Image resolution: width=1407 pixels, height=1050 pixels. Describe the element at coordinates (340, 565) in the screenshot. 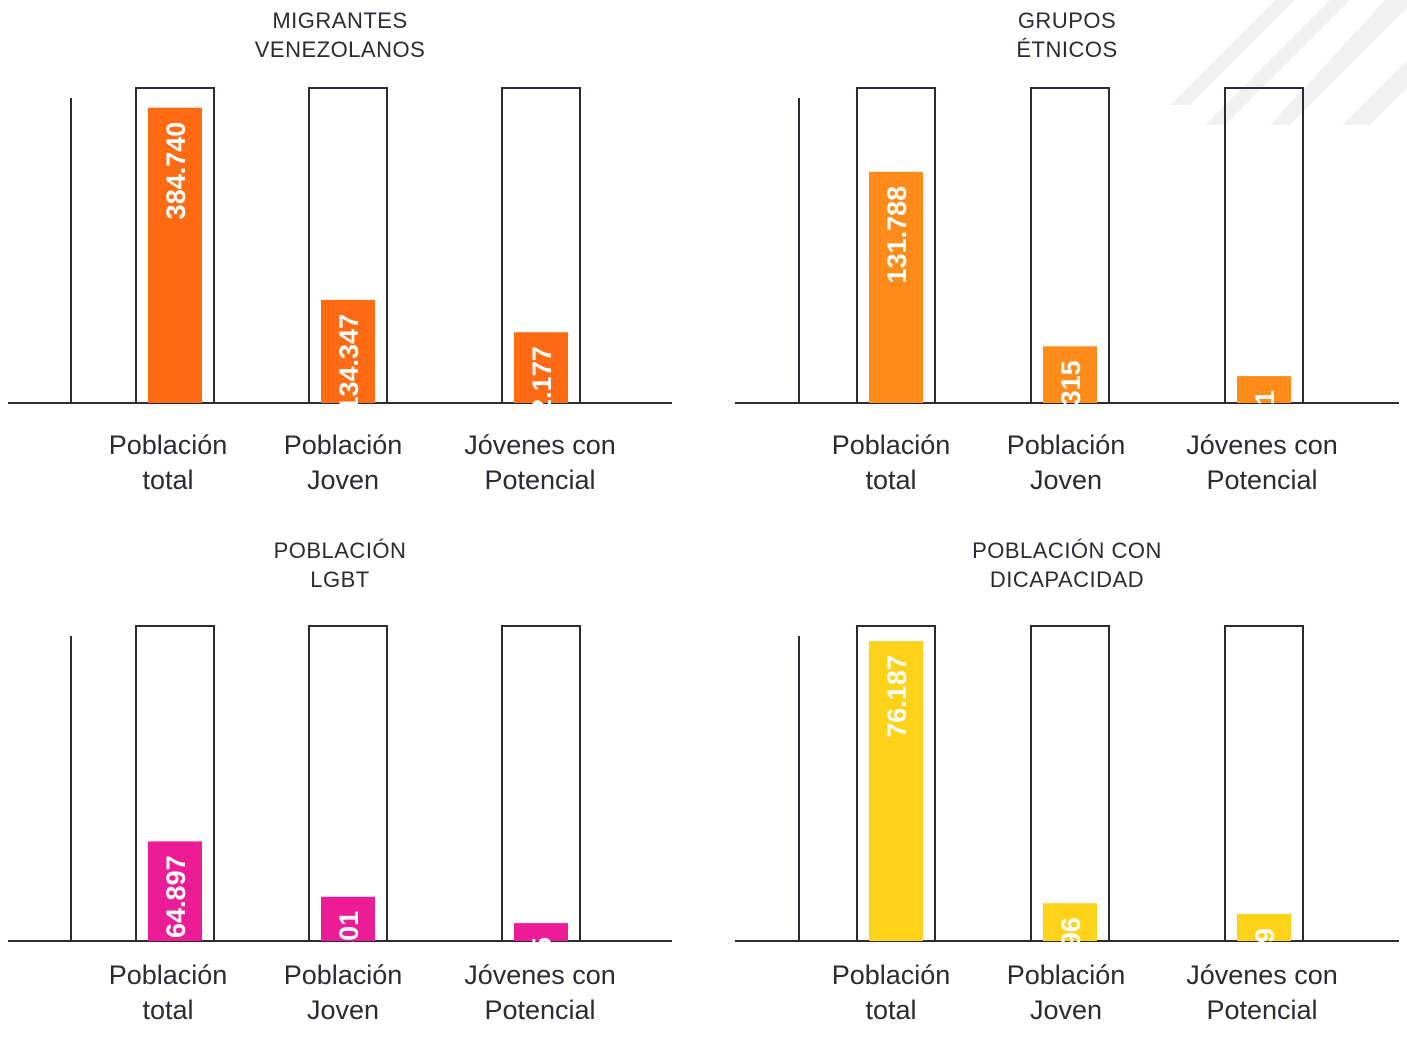

I see `chart-title: POBLACIÓN LGBT` at that location.